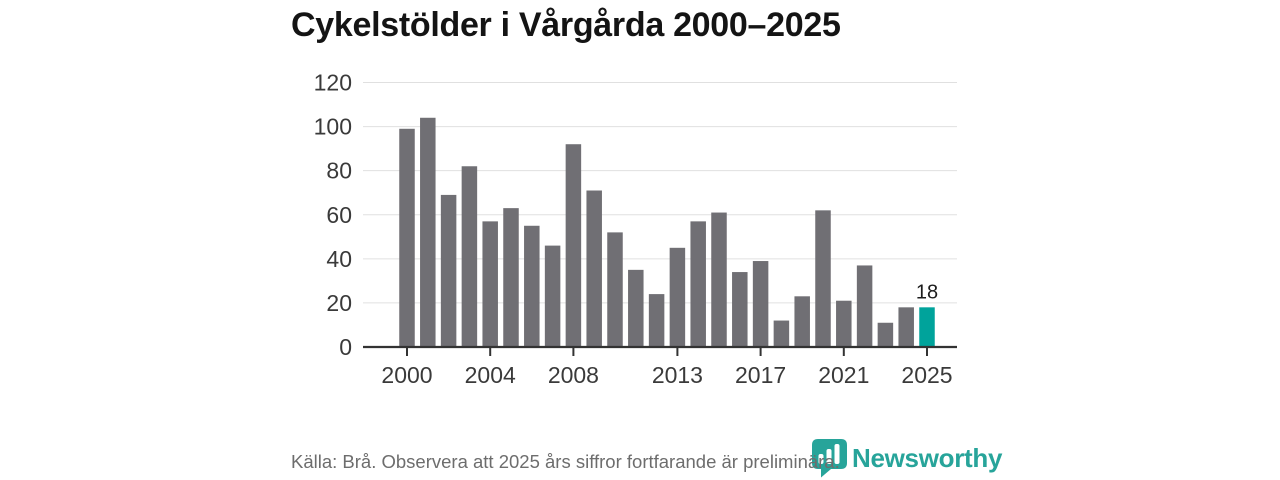  What do you see at coordinates (573, 245) in the screenshot?
I see `bar-2008` at bounding box center [573, 245].